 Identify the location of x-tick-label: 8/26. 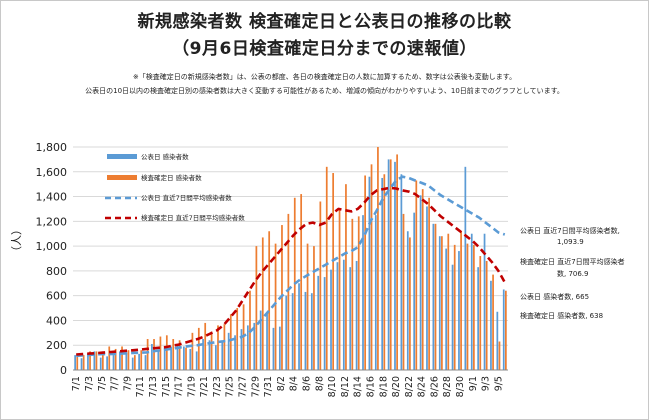
(434, 386).